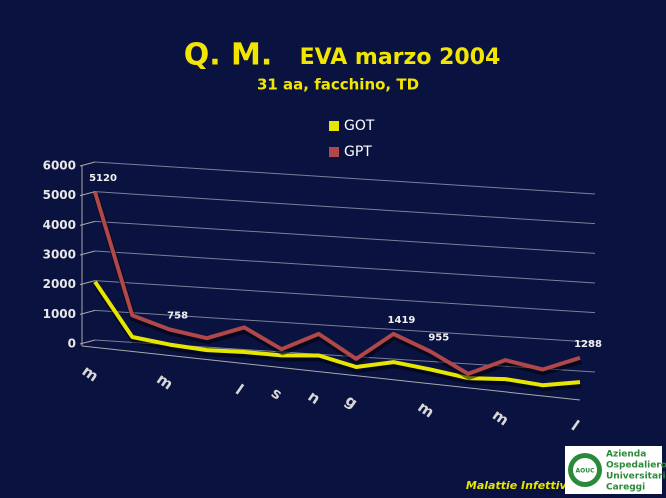  Describe the element at coordinates (359, 126) in the screenshot. I see `legend-label: GOT` at that location.